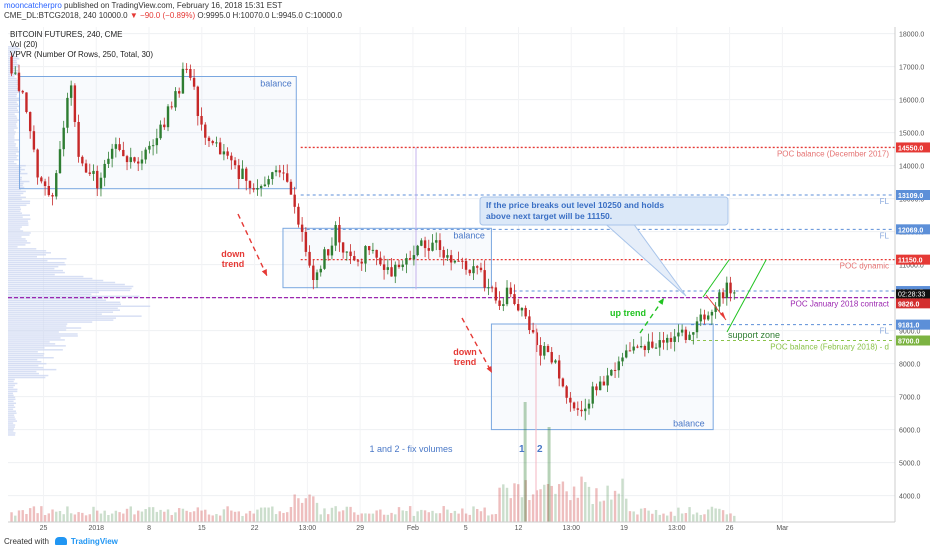 Image resolution: width=932 pixels, height=550 pixels. What do you see at coordinates (360, 528) in the screenshot?
I see `time-tick-label: 29` at bounding box center [360, 528].